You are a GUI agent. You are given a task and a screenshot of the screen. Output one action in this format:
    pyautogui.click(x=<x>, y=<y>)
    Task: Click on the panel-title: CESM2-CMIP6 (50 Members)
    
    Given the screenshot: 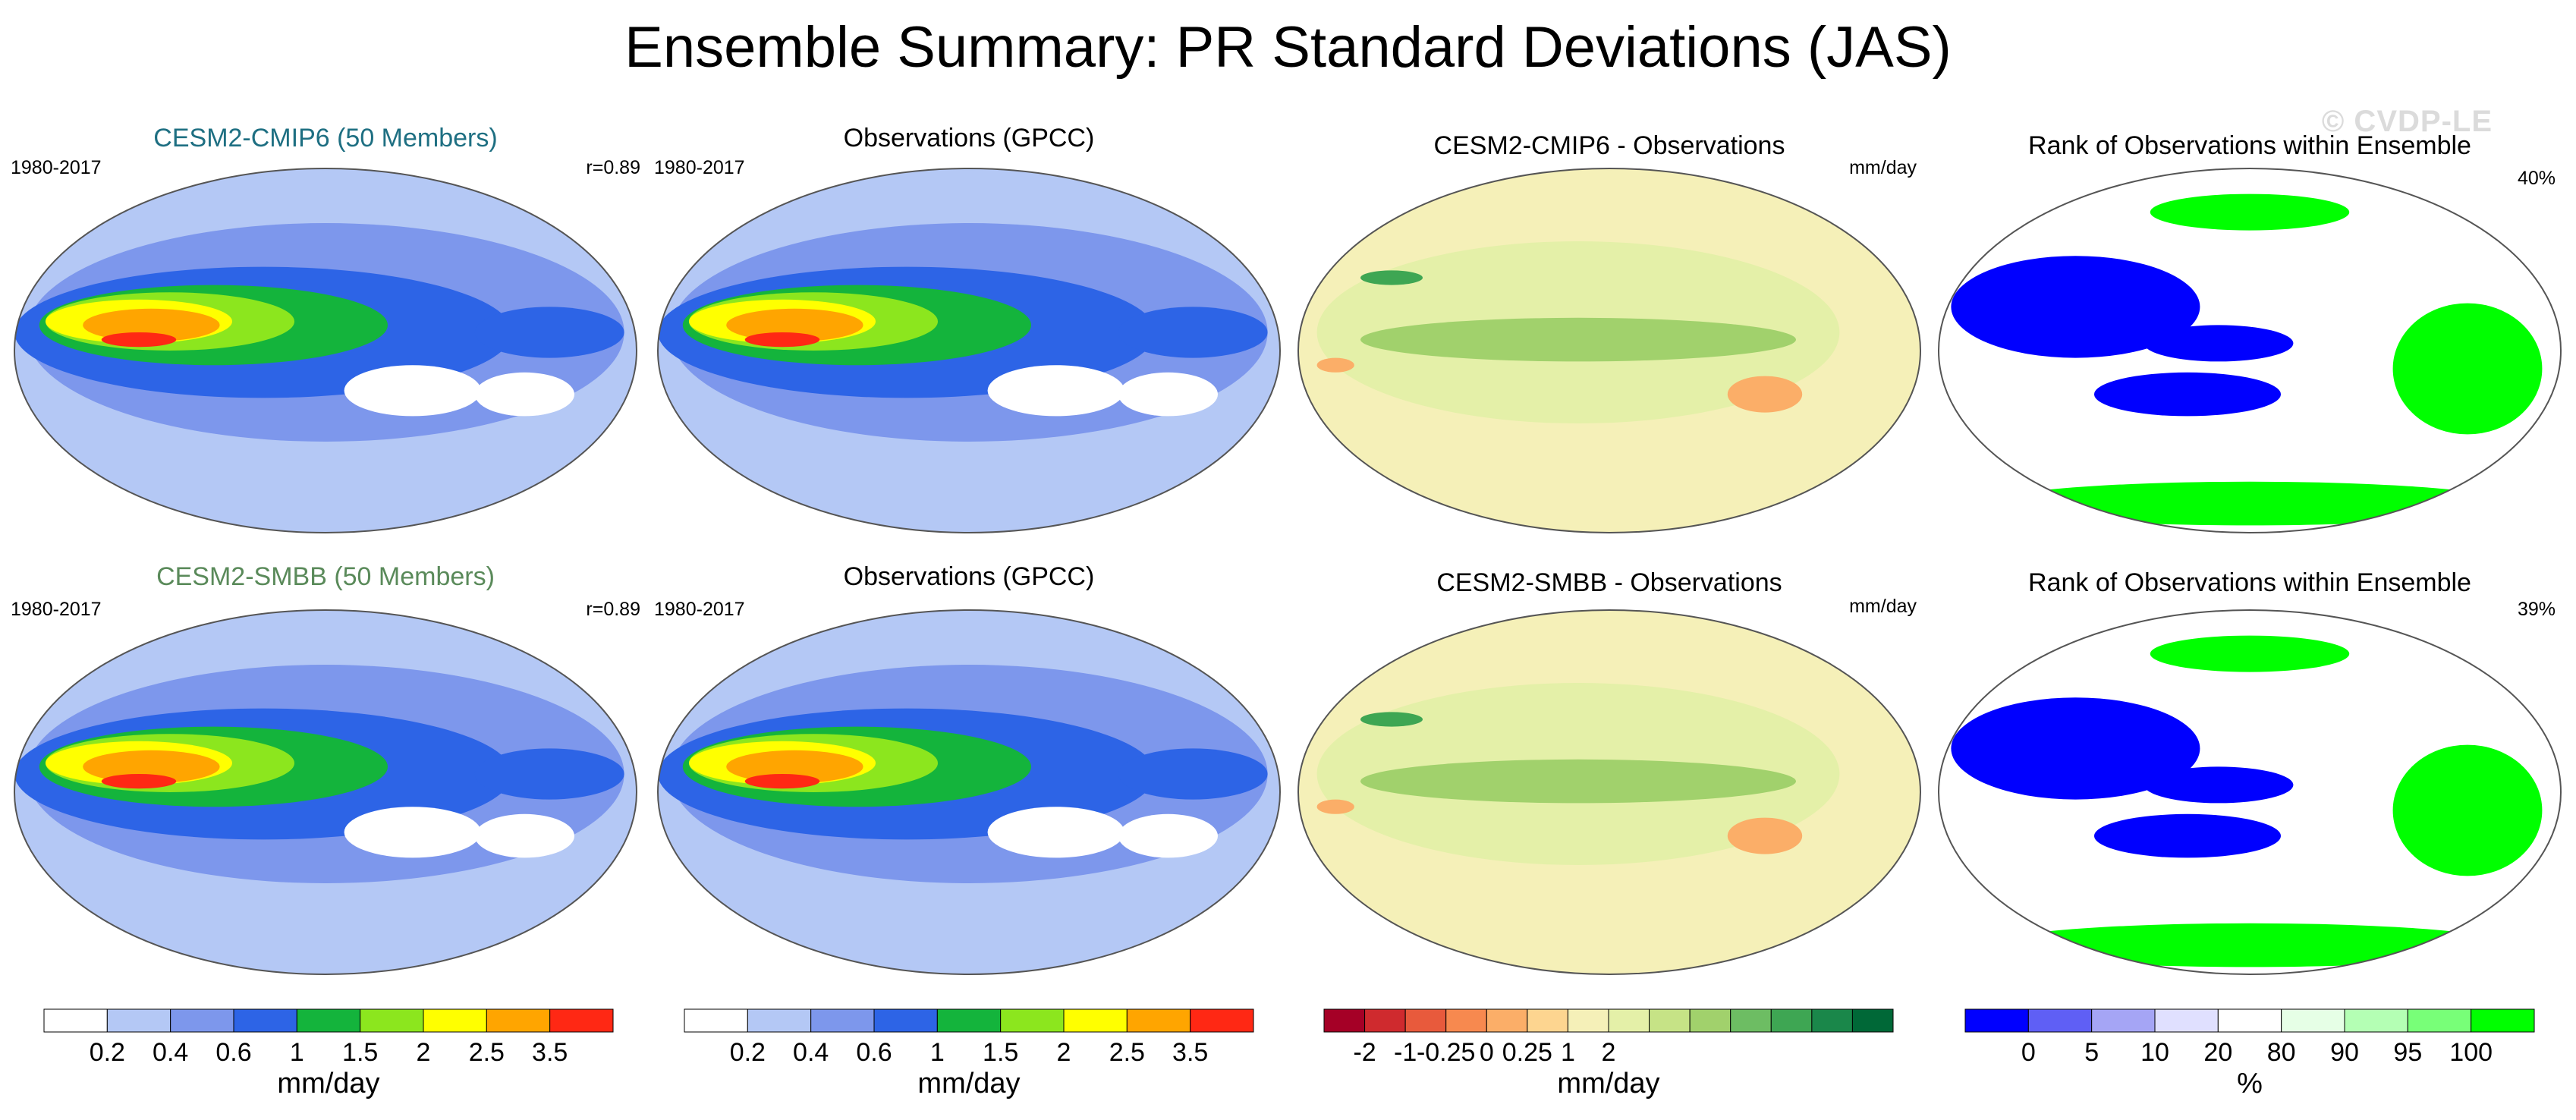 What is the action you would take?
    pyautogui.click(x=325, y=138)
    